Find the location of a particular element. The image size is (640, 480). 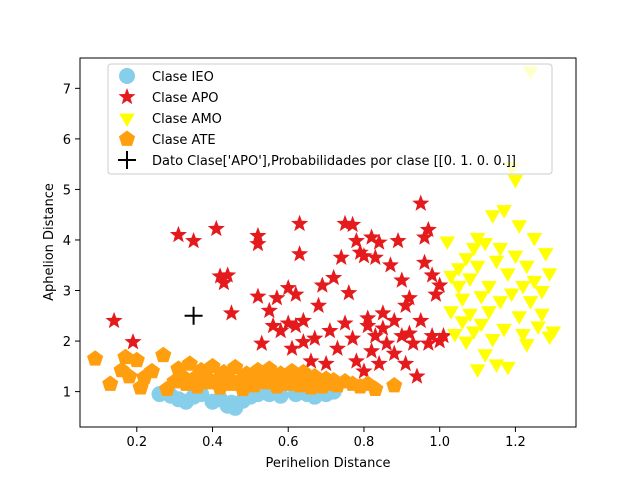

legend-item: Clase IEO is located at coordinates (166, 76).